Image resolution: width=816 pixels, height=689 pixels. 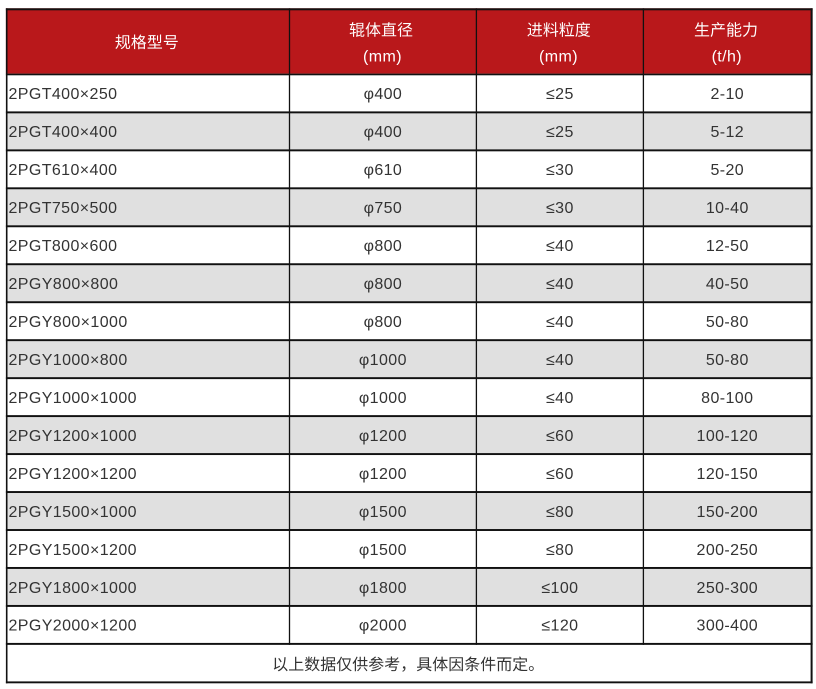 I want to click on svg-text: 5-20, so click(x=727, y=170).